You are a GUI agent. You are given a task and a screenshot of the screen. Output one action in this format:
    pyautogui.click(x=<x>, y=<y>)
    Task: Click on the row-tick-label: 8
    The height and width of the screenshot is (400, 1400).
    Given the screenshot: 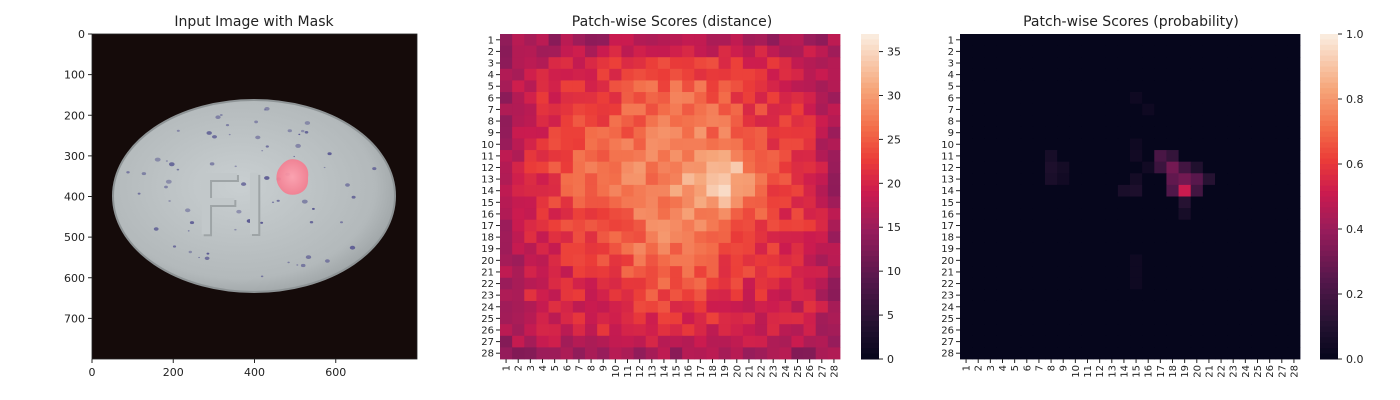 What is the action you would take?
    pyautogui.click(x=491, y=122)
    